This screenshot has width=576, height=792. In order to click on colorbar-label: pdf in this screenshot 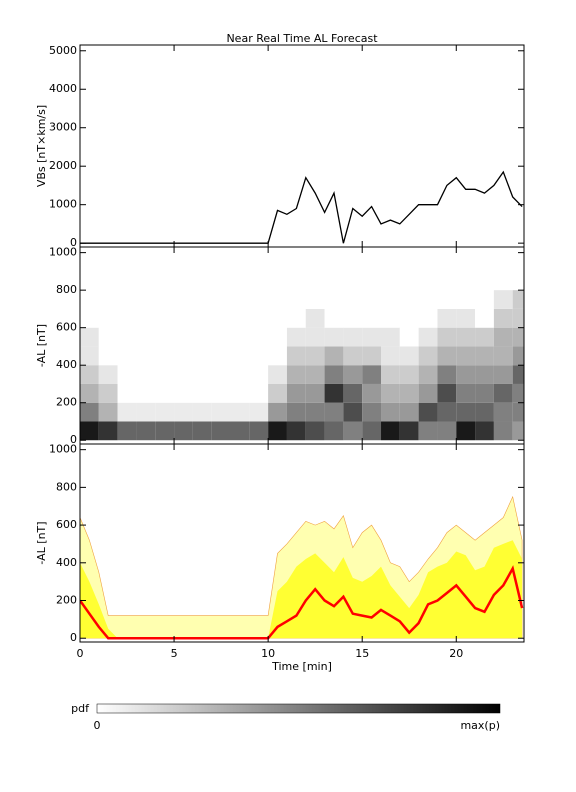, I will do `click(80, 708)`.